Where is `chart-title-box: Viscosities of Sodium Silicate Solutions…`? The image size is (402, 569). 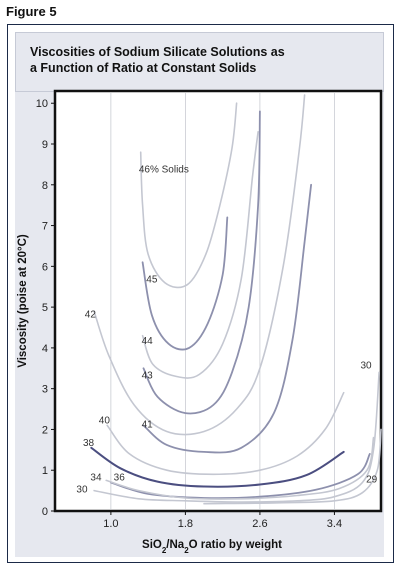
chart-title-box: Viscosities of Sodium Silicate Solutions… is located at coordinates (199, 62).